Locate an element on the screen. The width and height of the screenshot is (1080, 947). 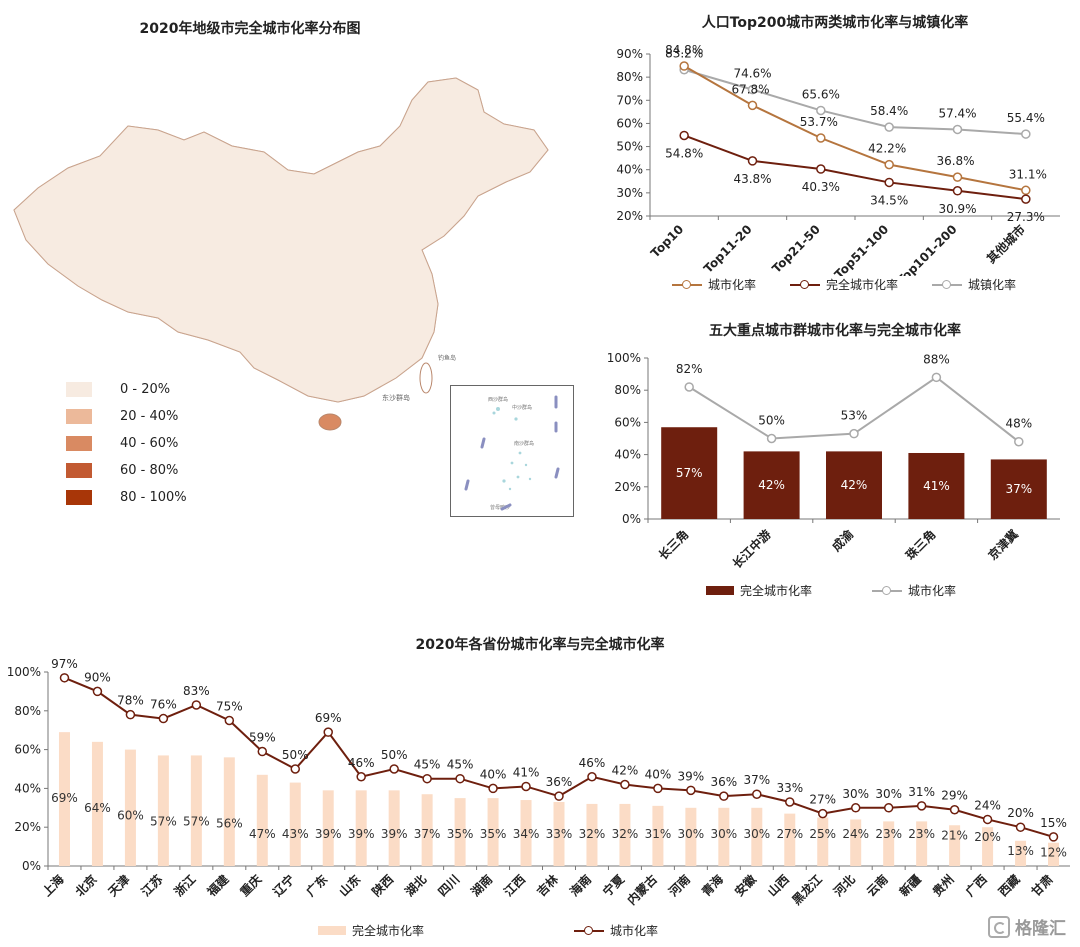
bar-label: 57% is located at coordinates (196, 821).